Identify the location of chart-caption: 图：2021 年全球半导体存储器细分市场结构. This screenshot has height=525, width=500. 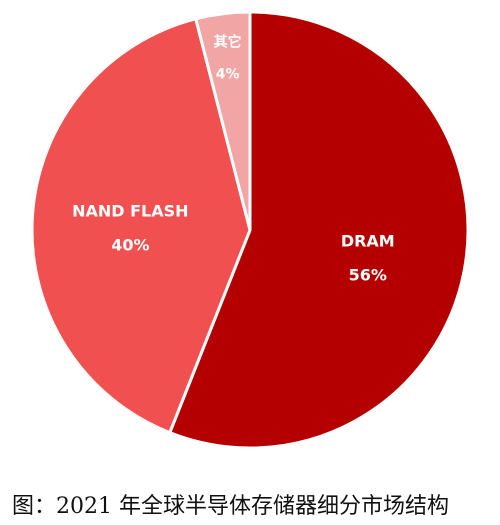
(230, 506).